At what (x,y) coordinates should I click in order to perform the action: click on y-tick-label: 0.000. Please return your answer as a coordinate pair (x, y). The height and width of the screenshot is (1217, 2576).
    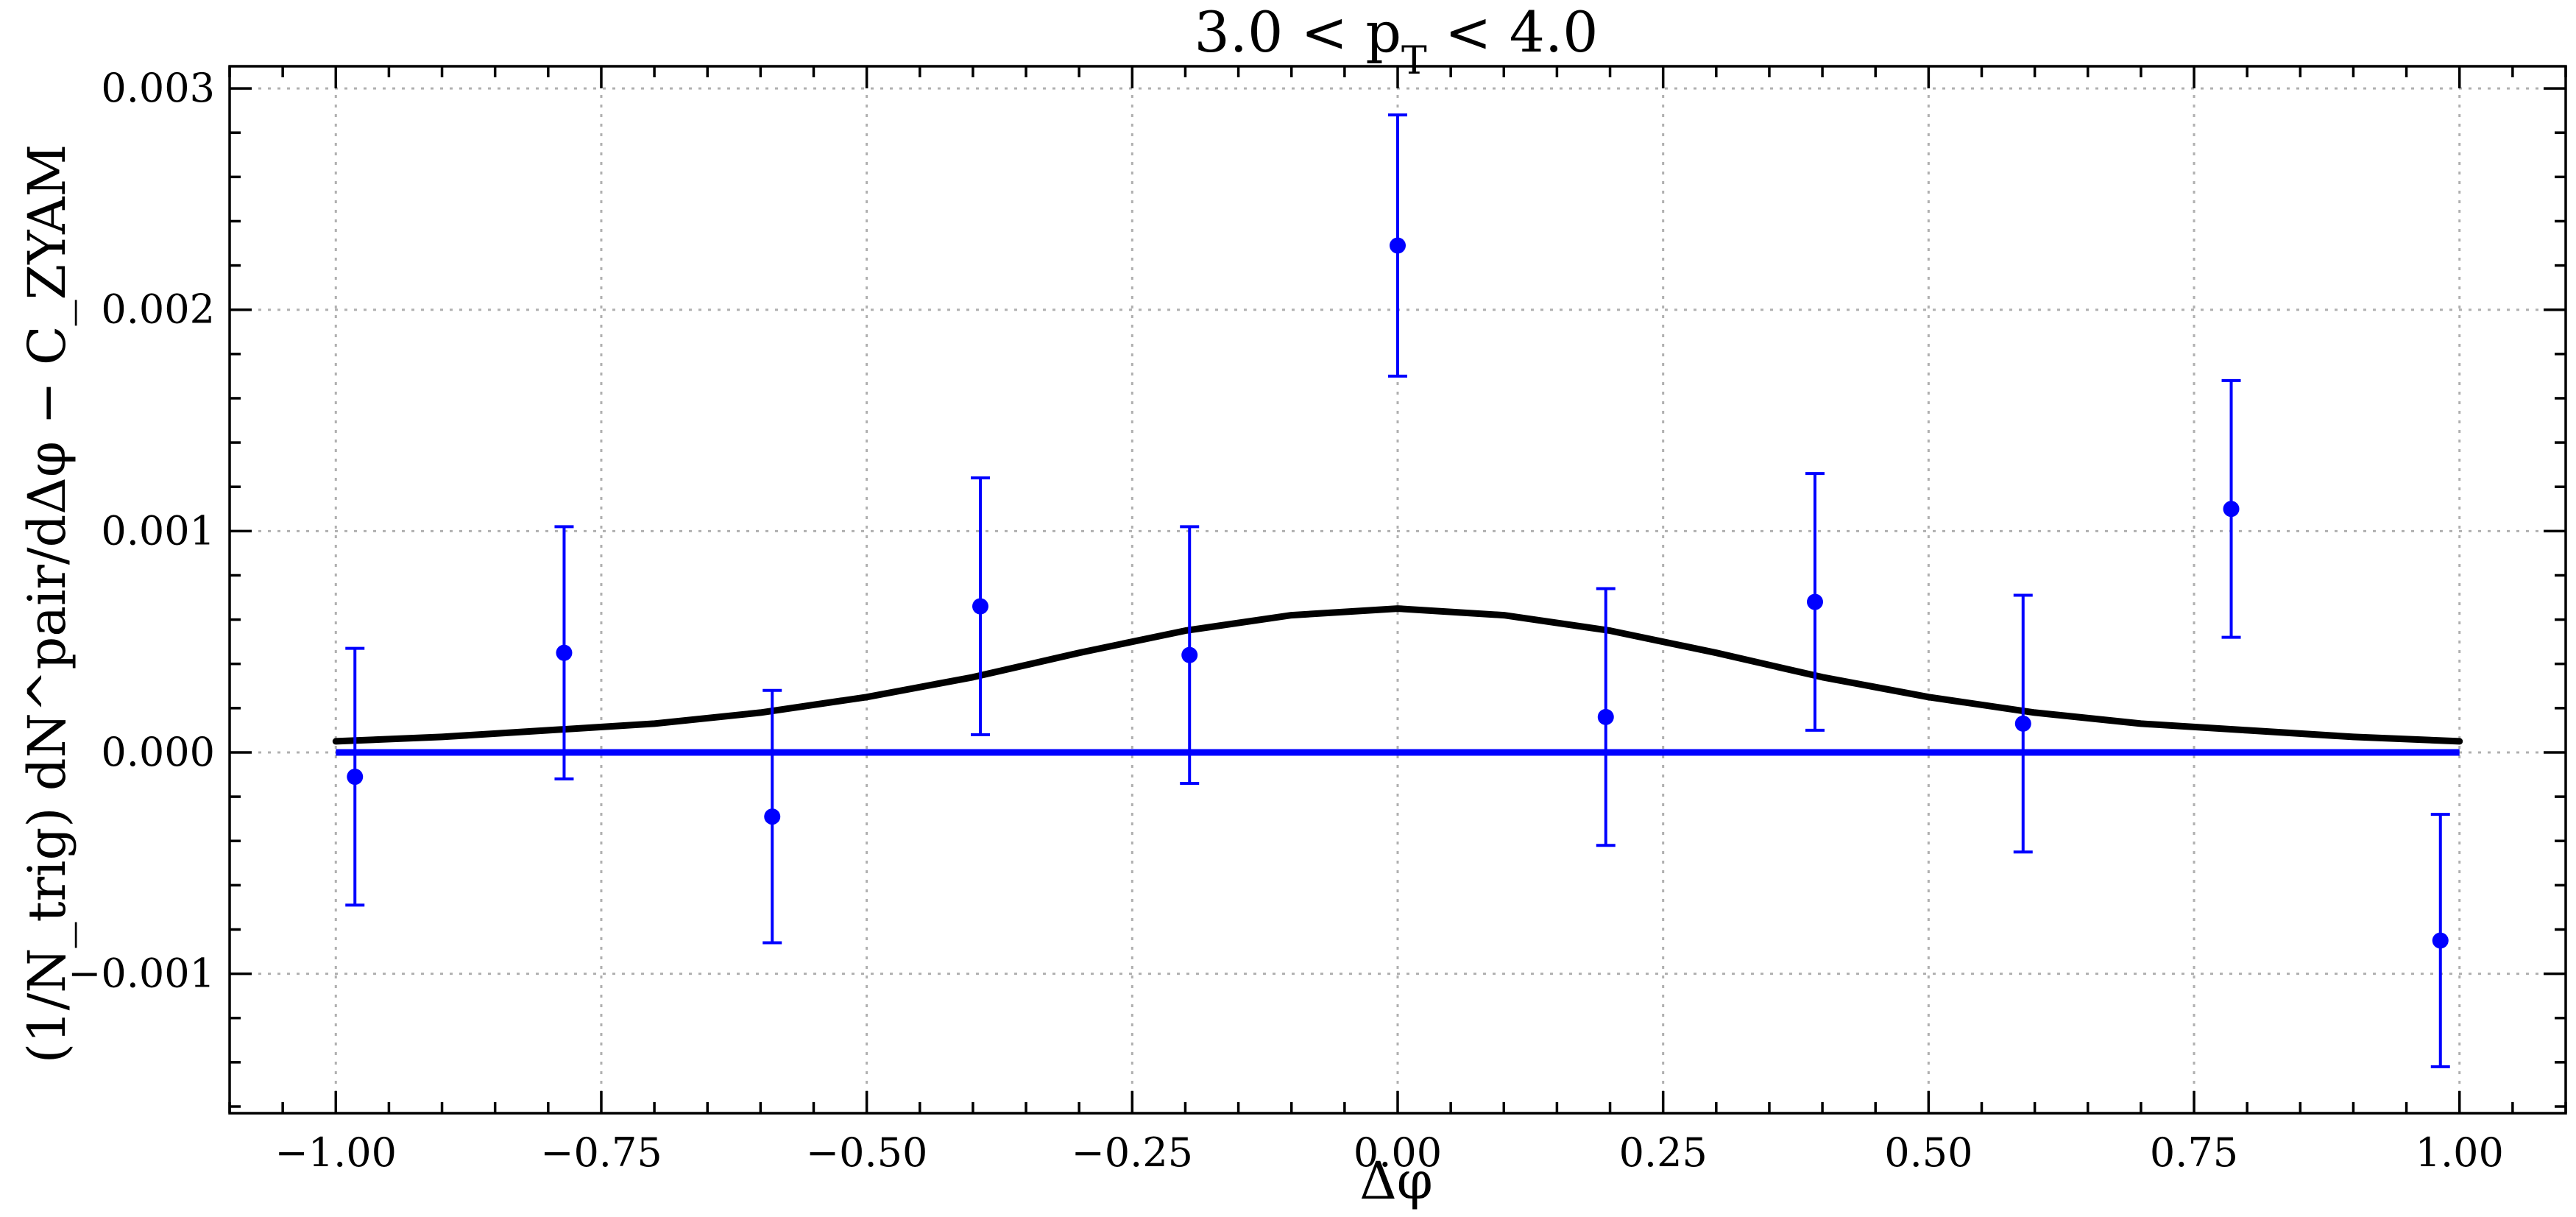
    Looking at the image, I should click on (158, 752).